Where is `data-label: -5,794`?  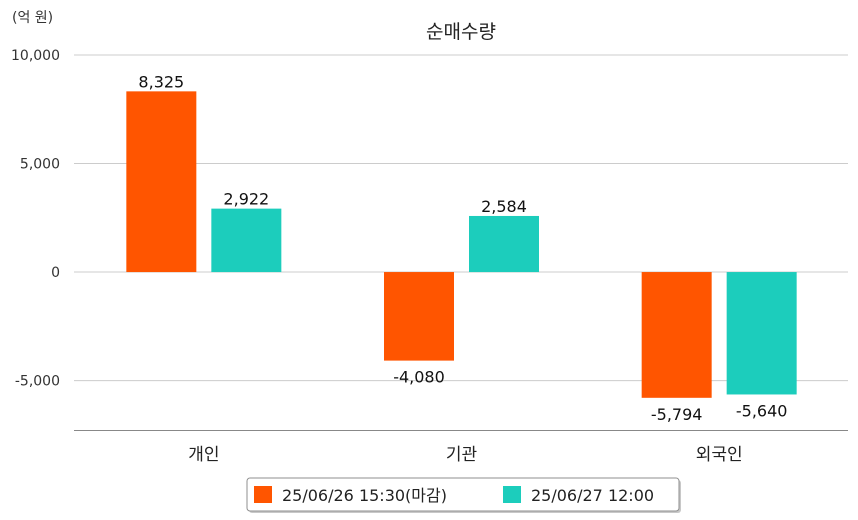
data-label: -5,794 is located at coordinates (677, 414).